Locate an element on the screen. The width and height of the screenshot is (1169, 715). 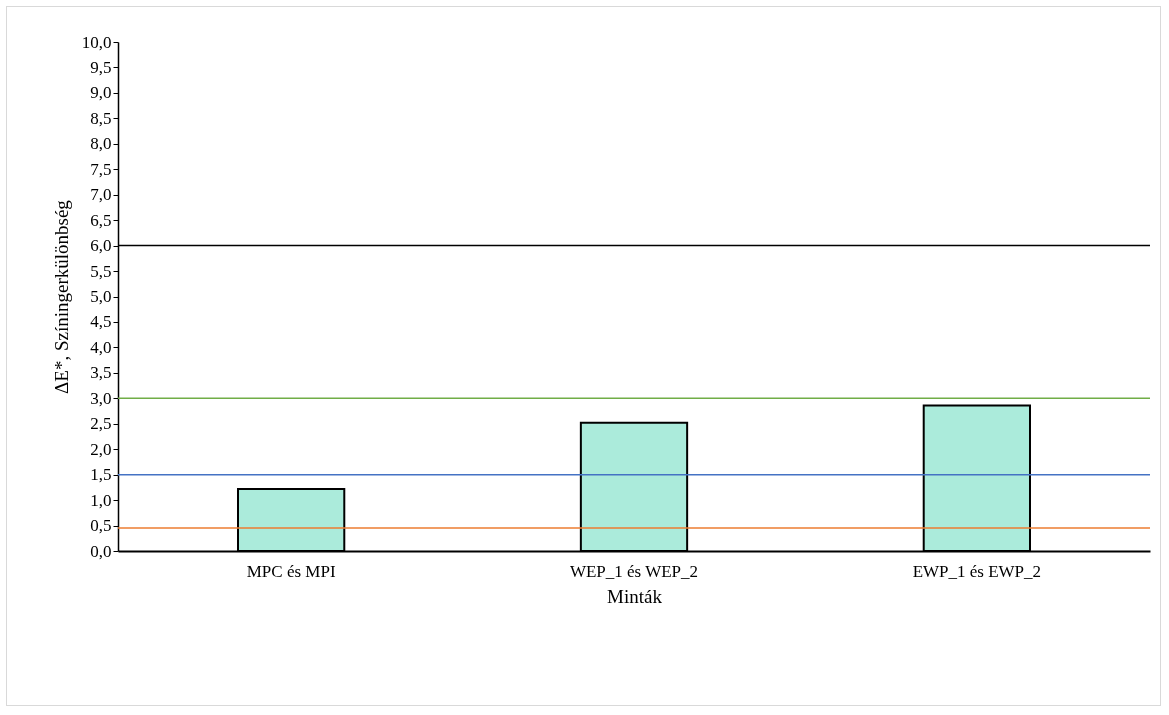
y-tick-label: 4,5 is located at coordinates (101, 322).